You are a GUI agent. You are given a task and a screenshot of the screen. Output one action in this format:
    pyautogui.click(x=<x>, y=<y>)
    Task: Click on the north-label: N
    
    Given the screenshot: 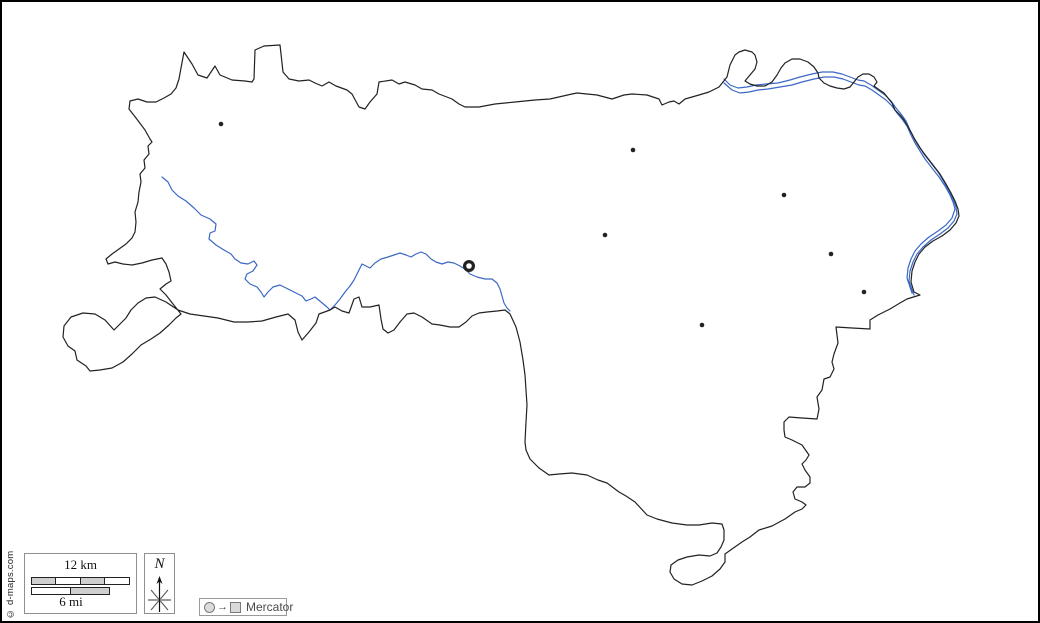 What is the action you would take?
    pyautogui.click(x=159, y=564)
    